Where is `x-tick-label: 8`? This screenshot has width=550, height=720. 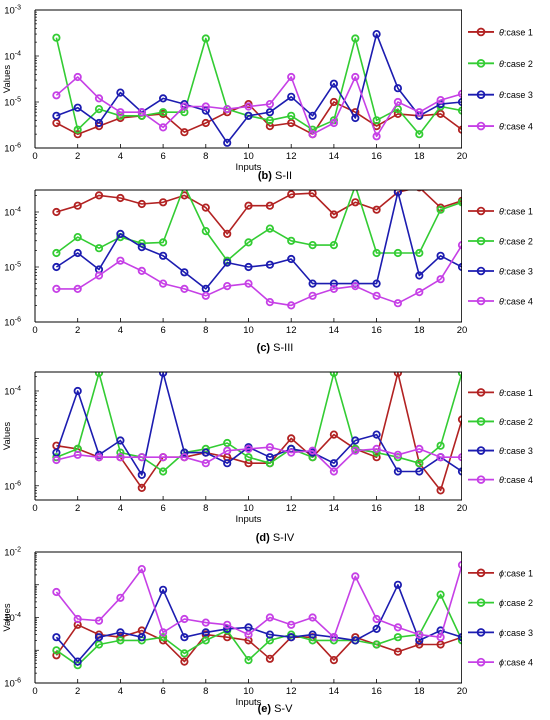 x-tick-label: 8 is located at coordinates (205, 691).